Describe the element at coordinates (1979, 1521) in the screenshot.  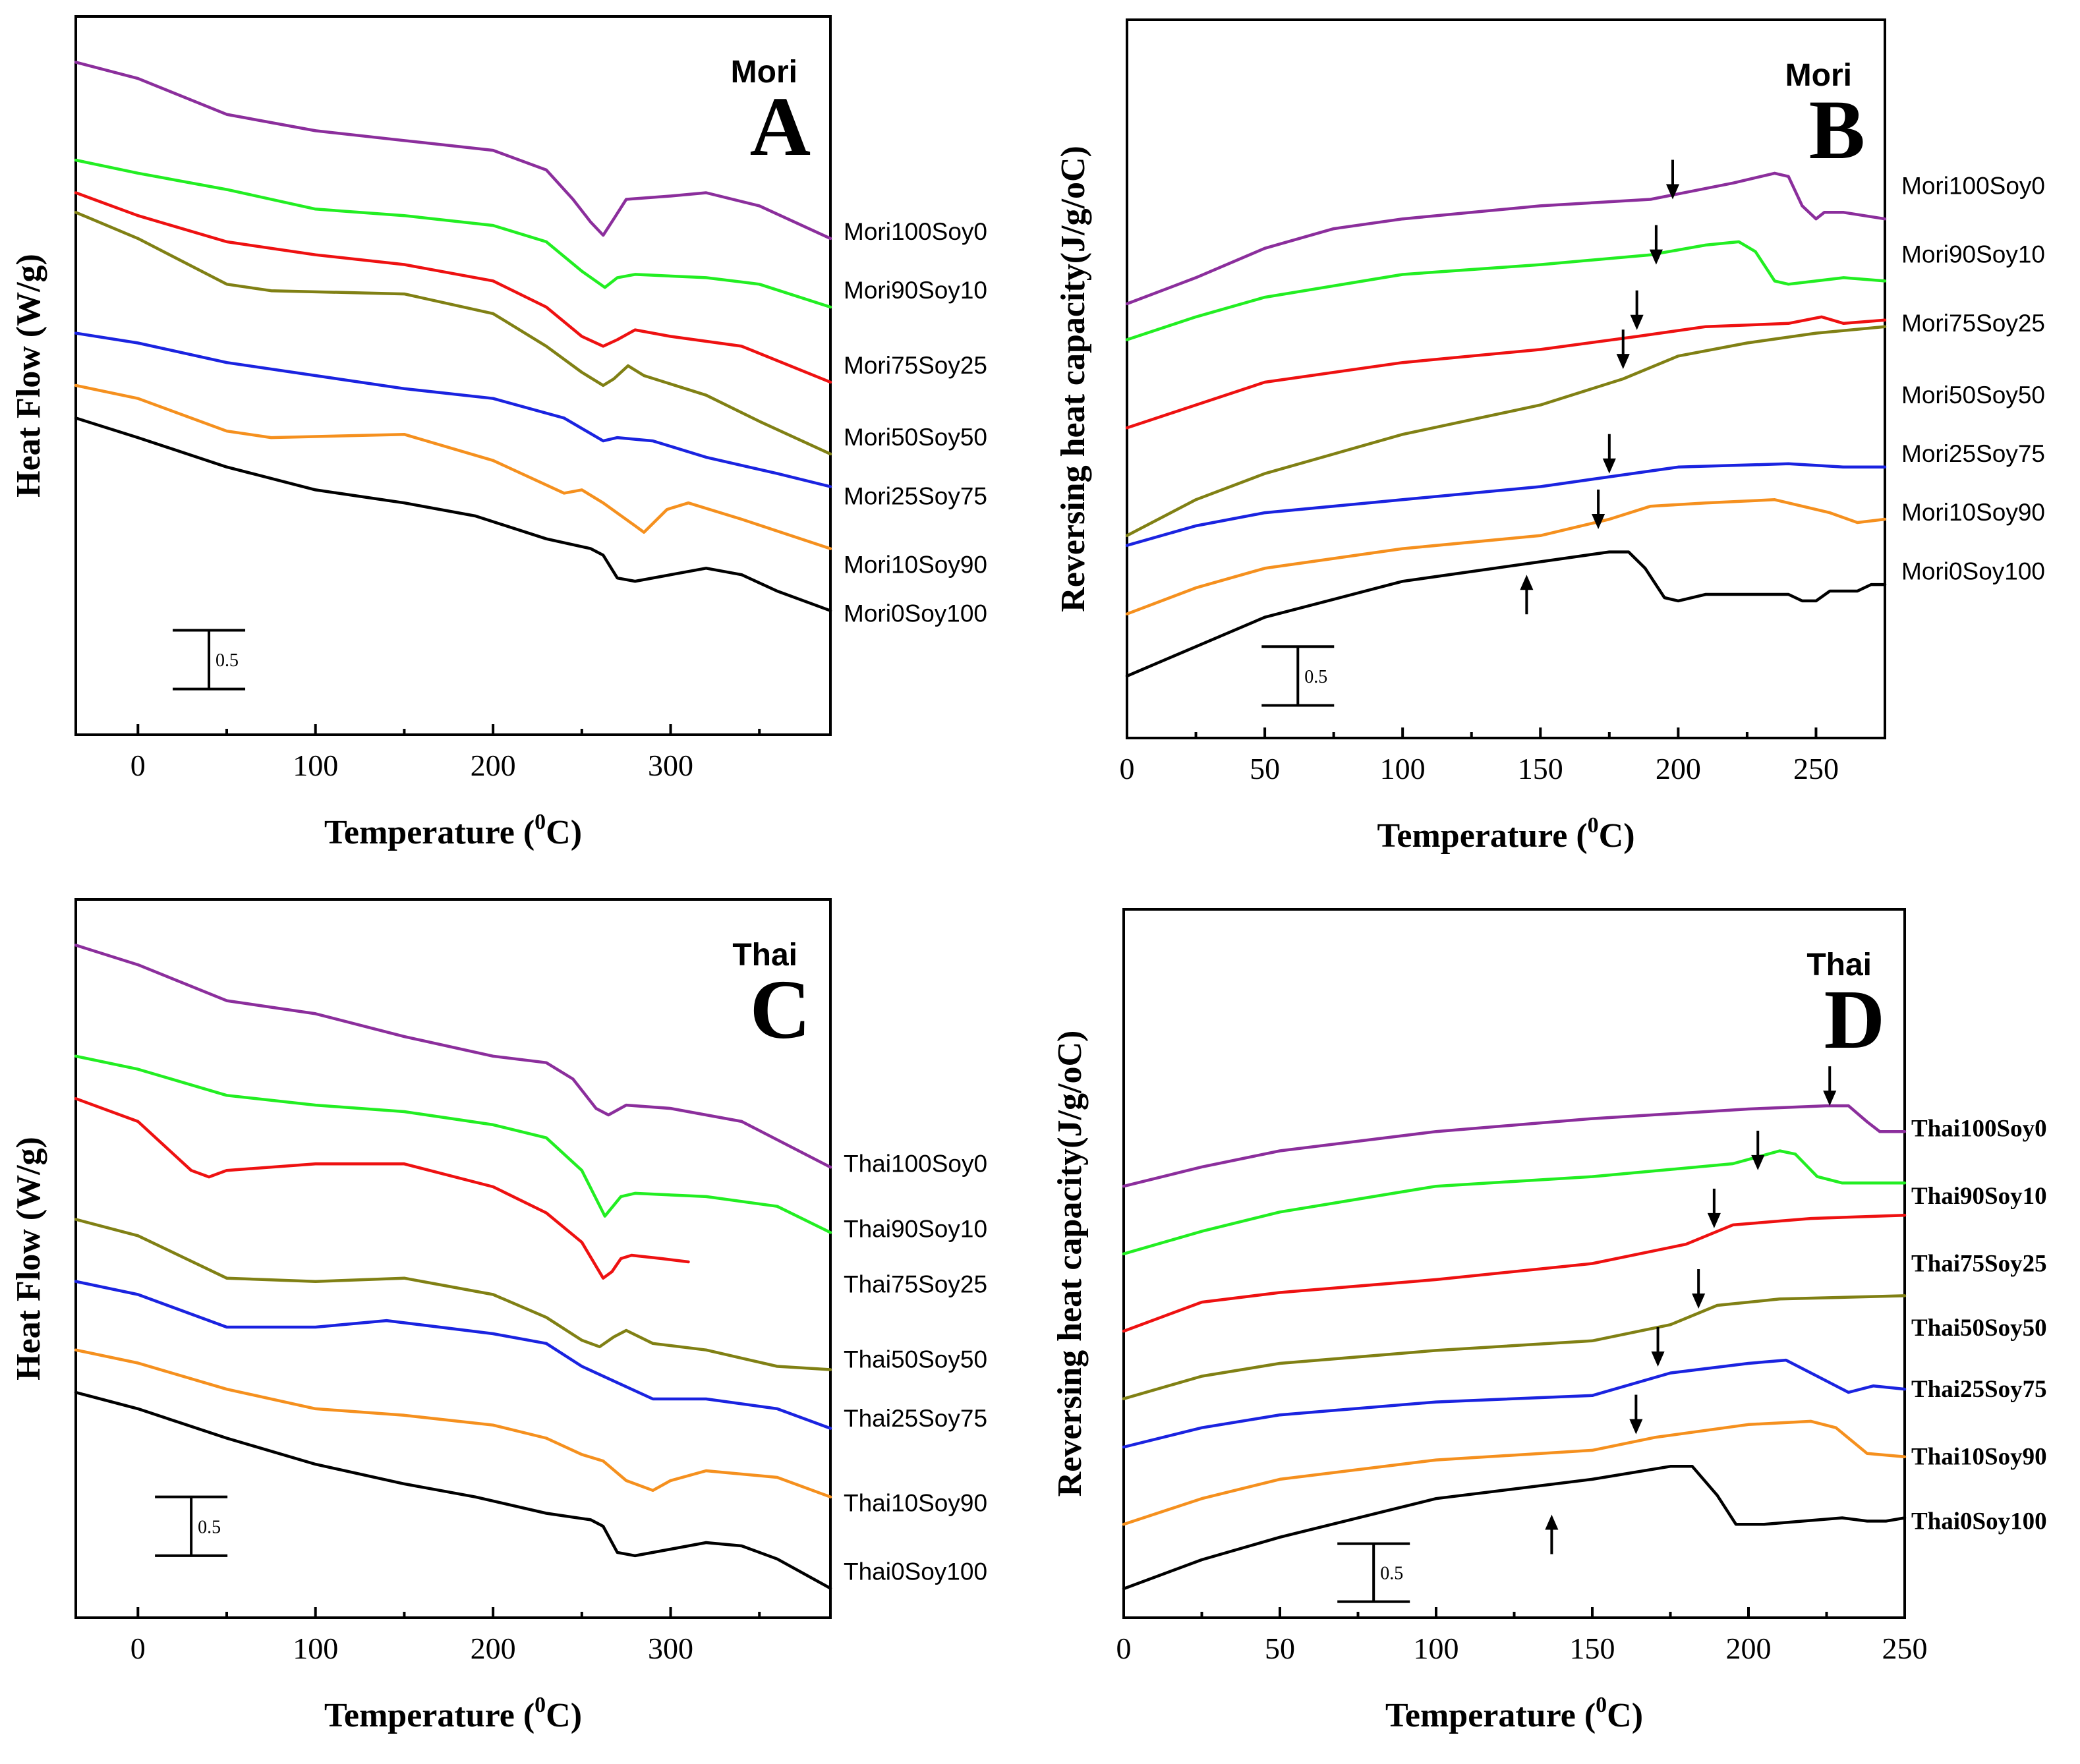
I see `series-label: Thai0Soy100` at that location.